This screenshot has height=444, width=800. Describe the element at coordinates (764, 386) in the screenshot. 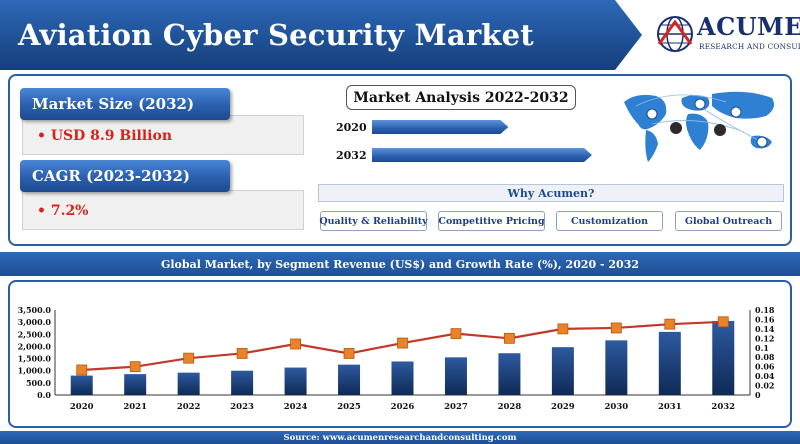

I see `y-tick-label-right: 0.02` at that location.